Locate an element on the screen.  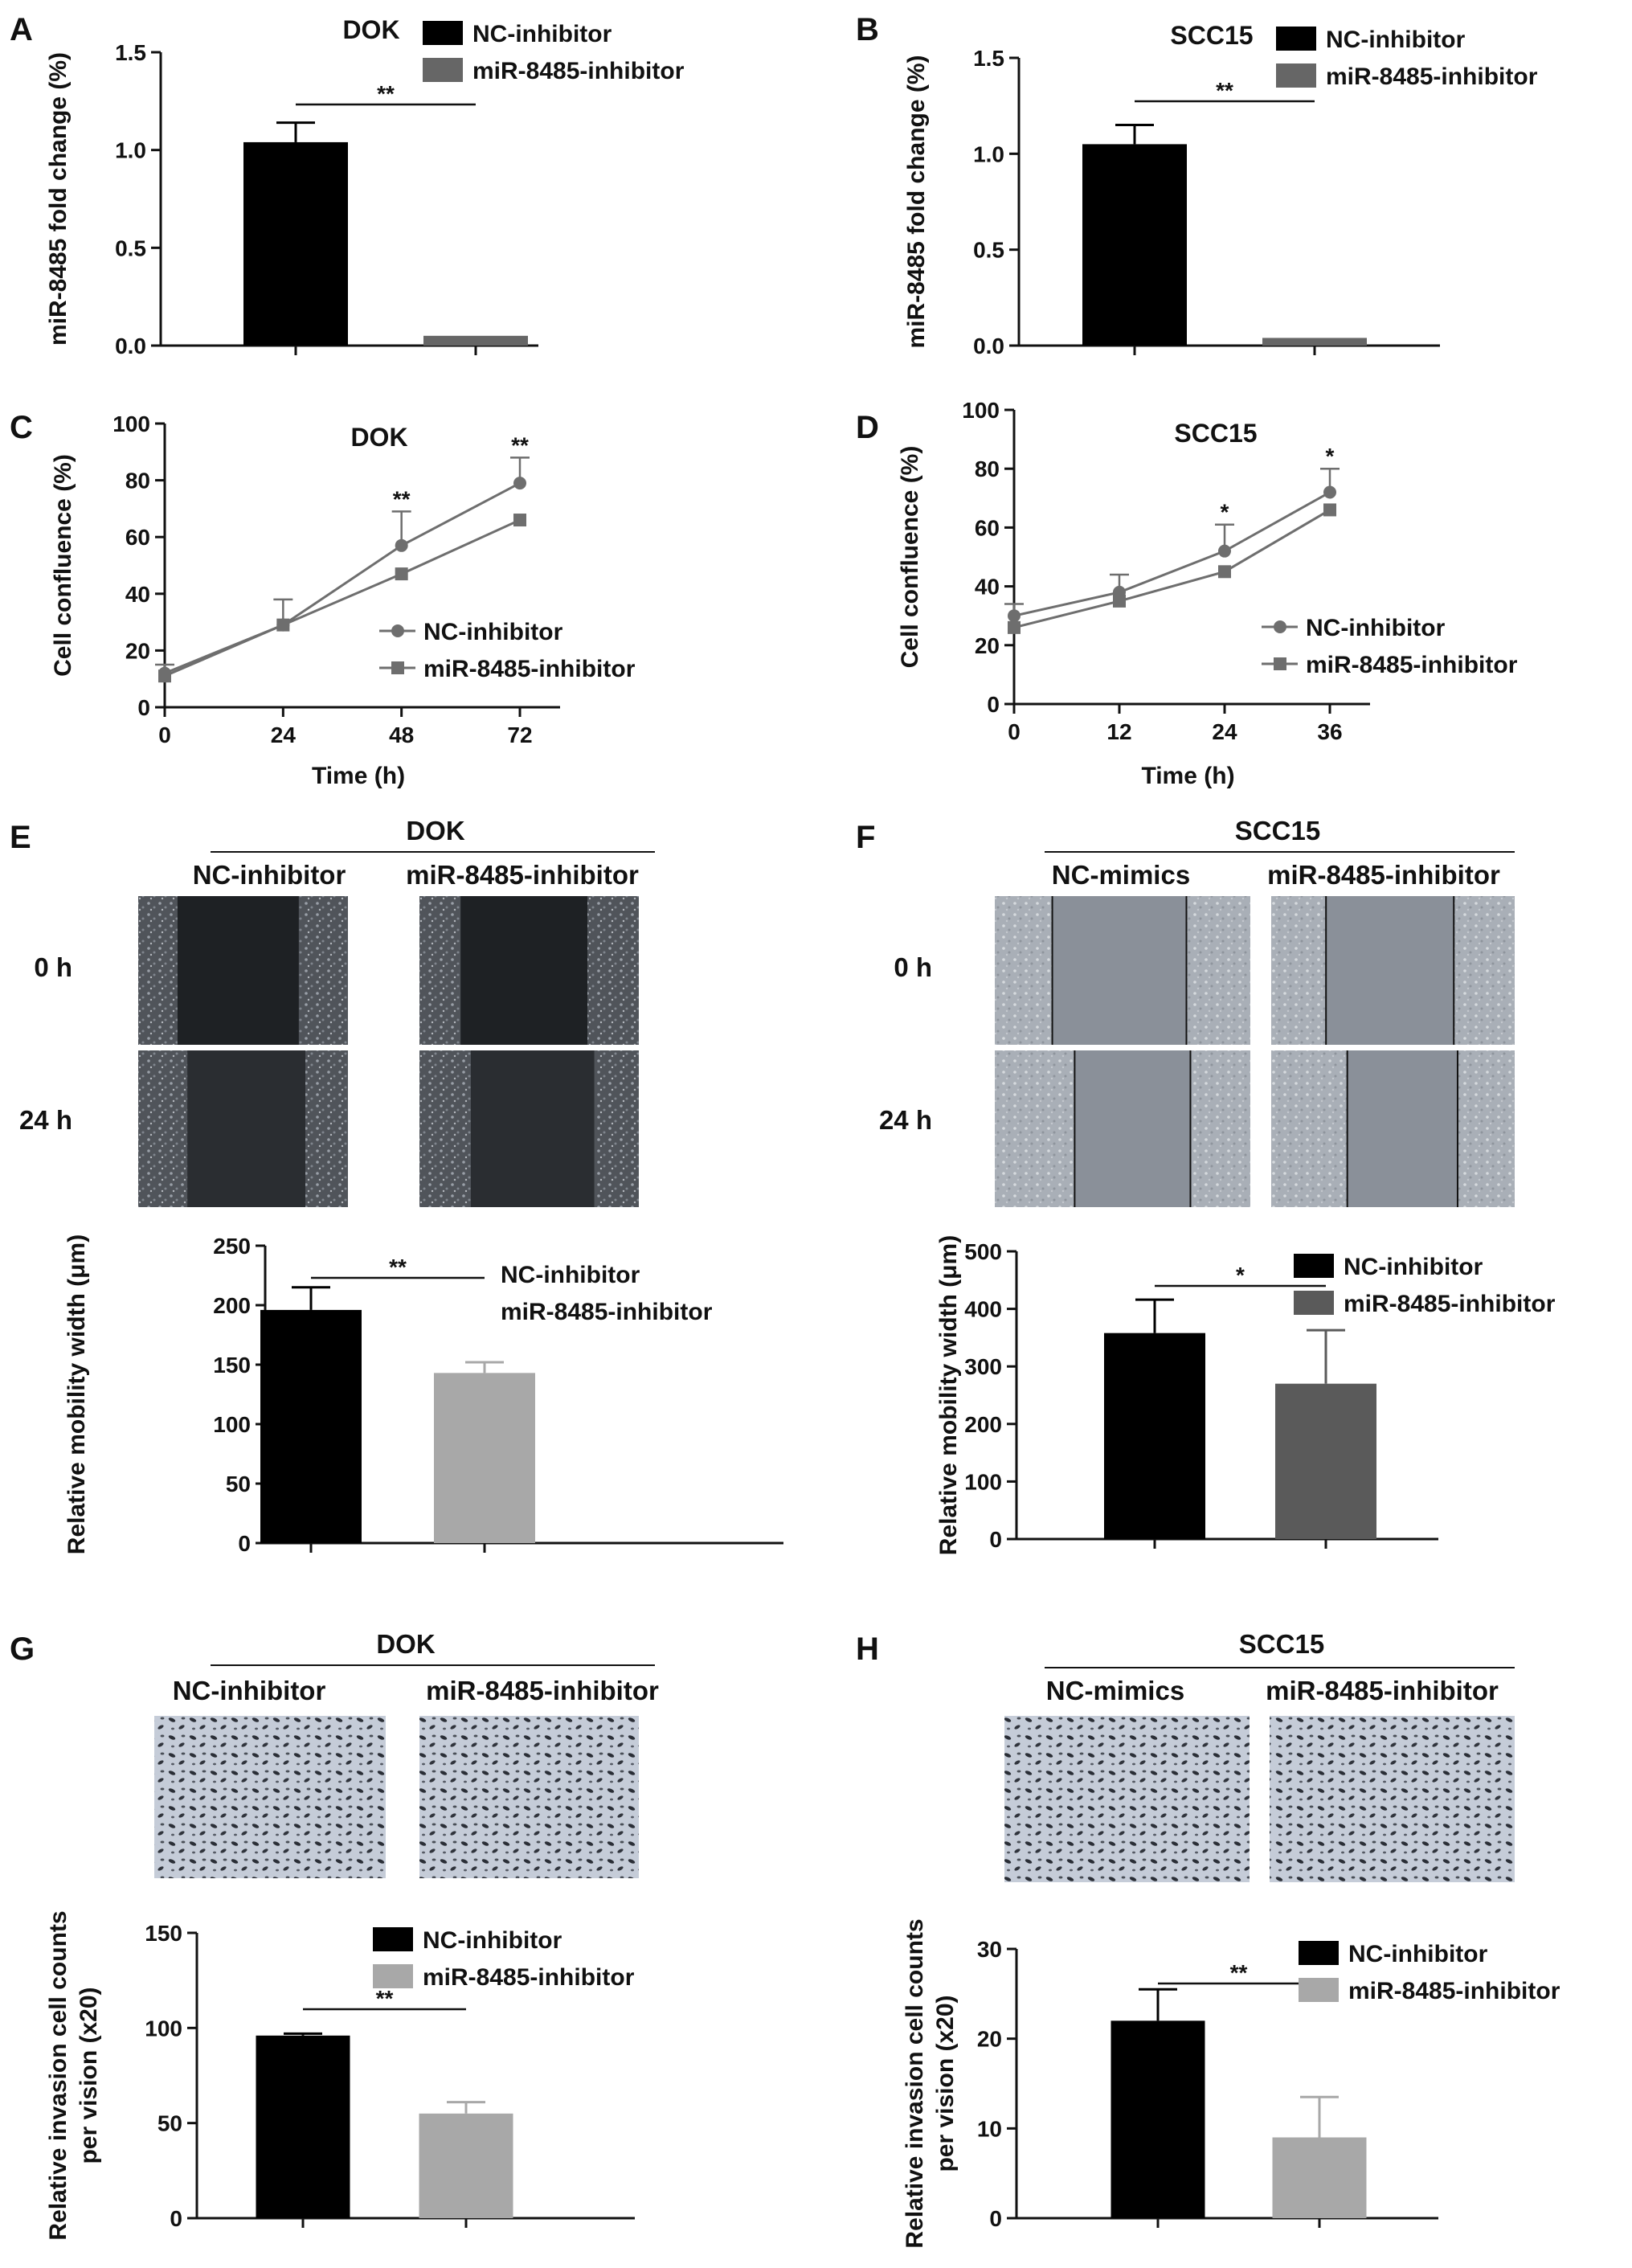
significance-mark-e: ** is located at coordinates (398, 1267).